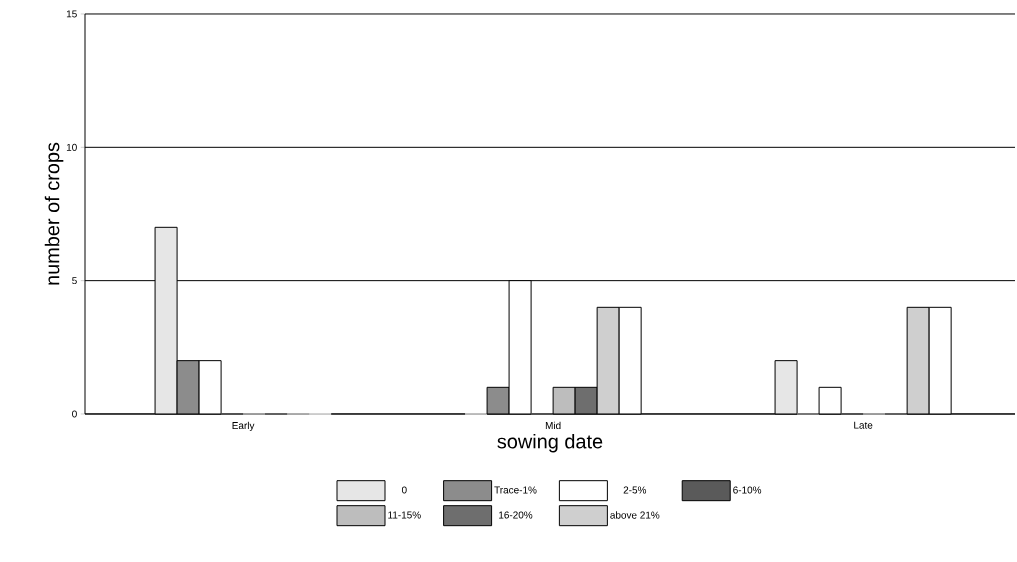 This screenshot has width=1017, height=562. I want to click on y-tick-label: 10, so click(71, 147).